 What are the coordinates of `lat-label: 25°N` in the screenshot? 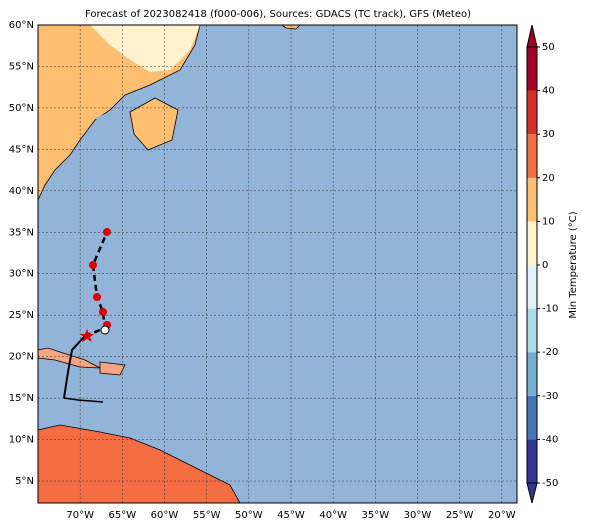 It's located at (21, 315).